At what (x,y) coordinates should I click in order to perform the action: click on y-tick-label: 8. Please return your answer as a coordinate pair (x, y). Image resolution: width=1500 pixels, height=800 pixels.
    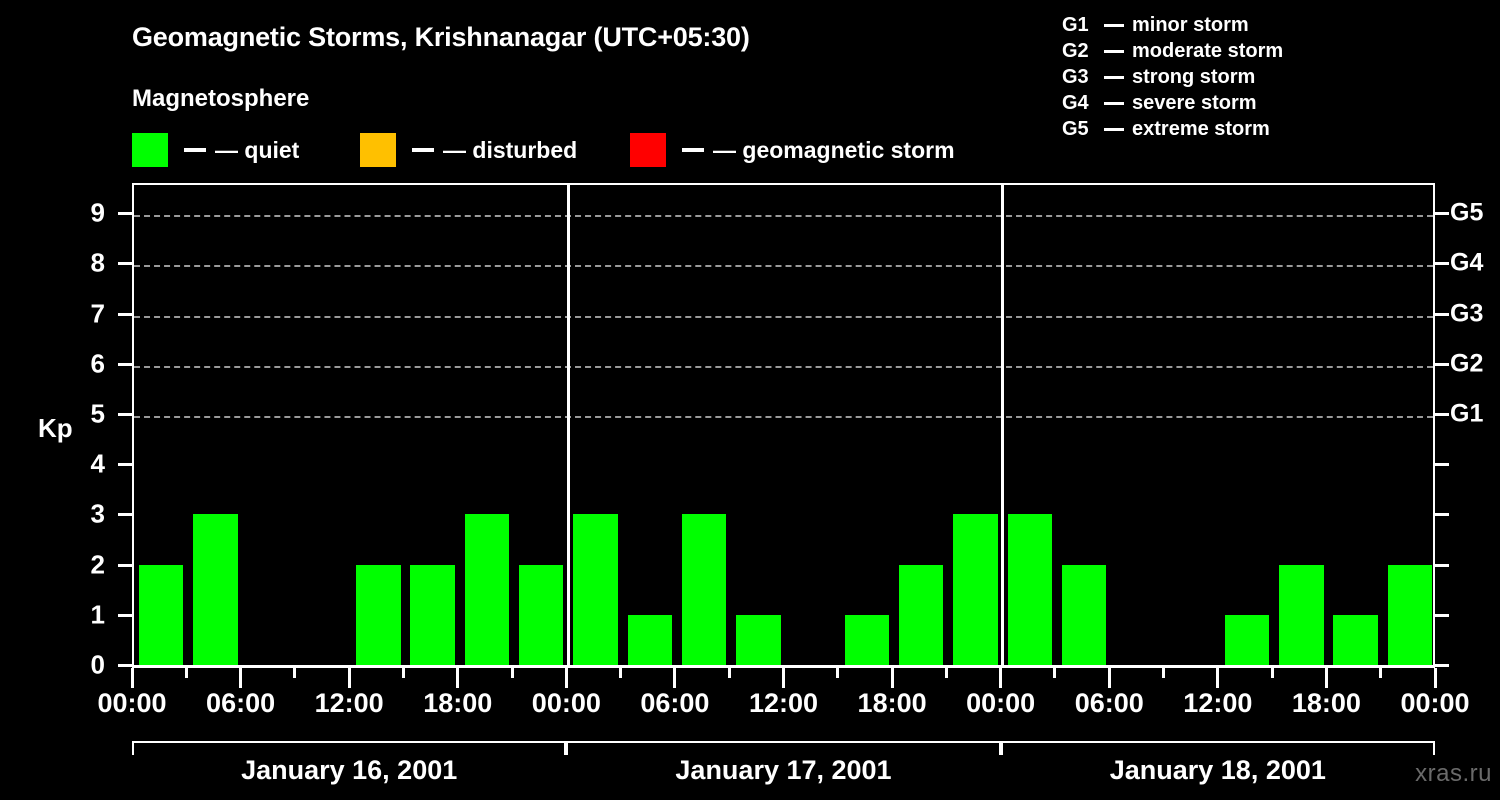
    Looking at the image, I should click on (97, 262).